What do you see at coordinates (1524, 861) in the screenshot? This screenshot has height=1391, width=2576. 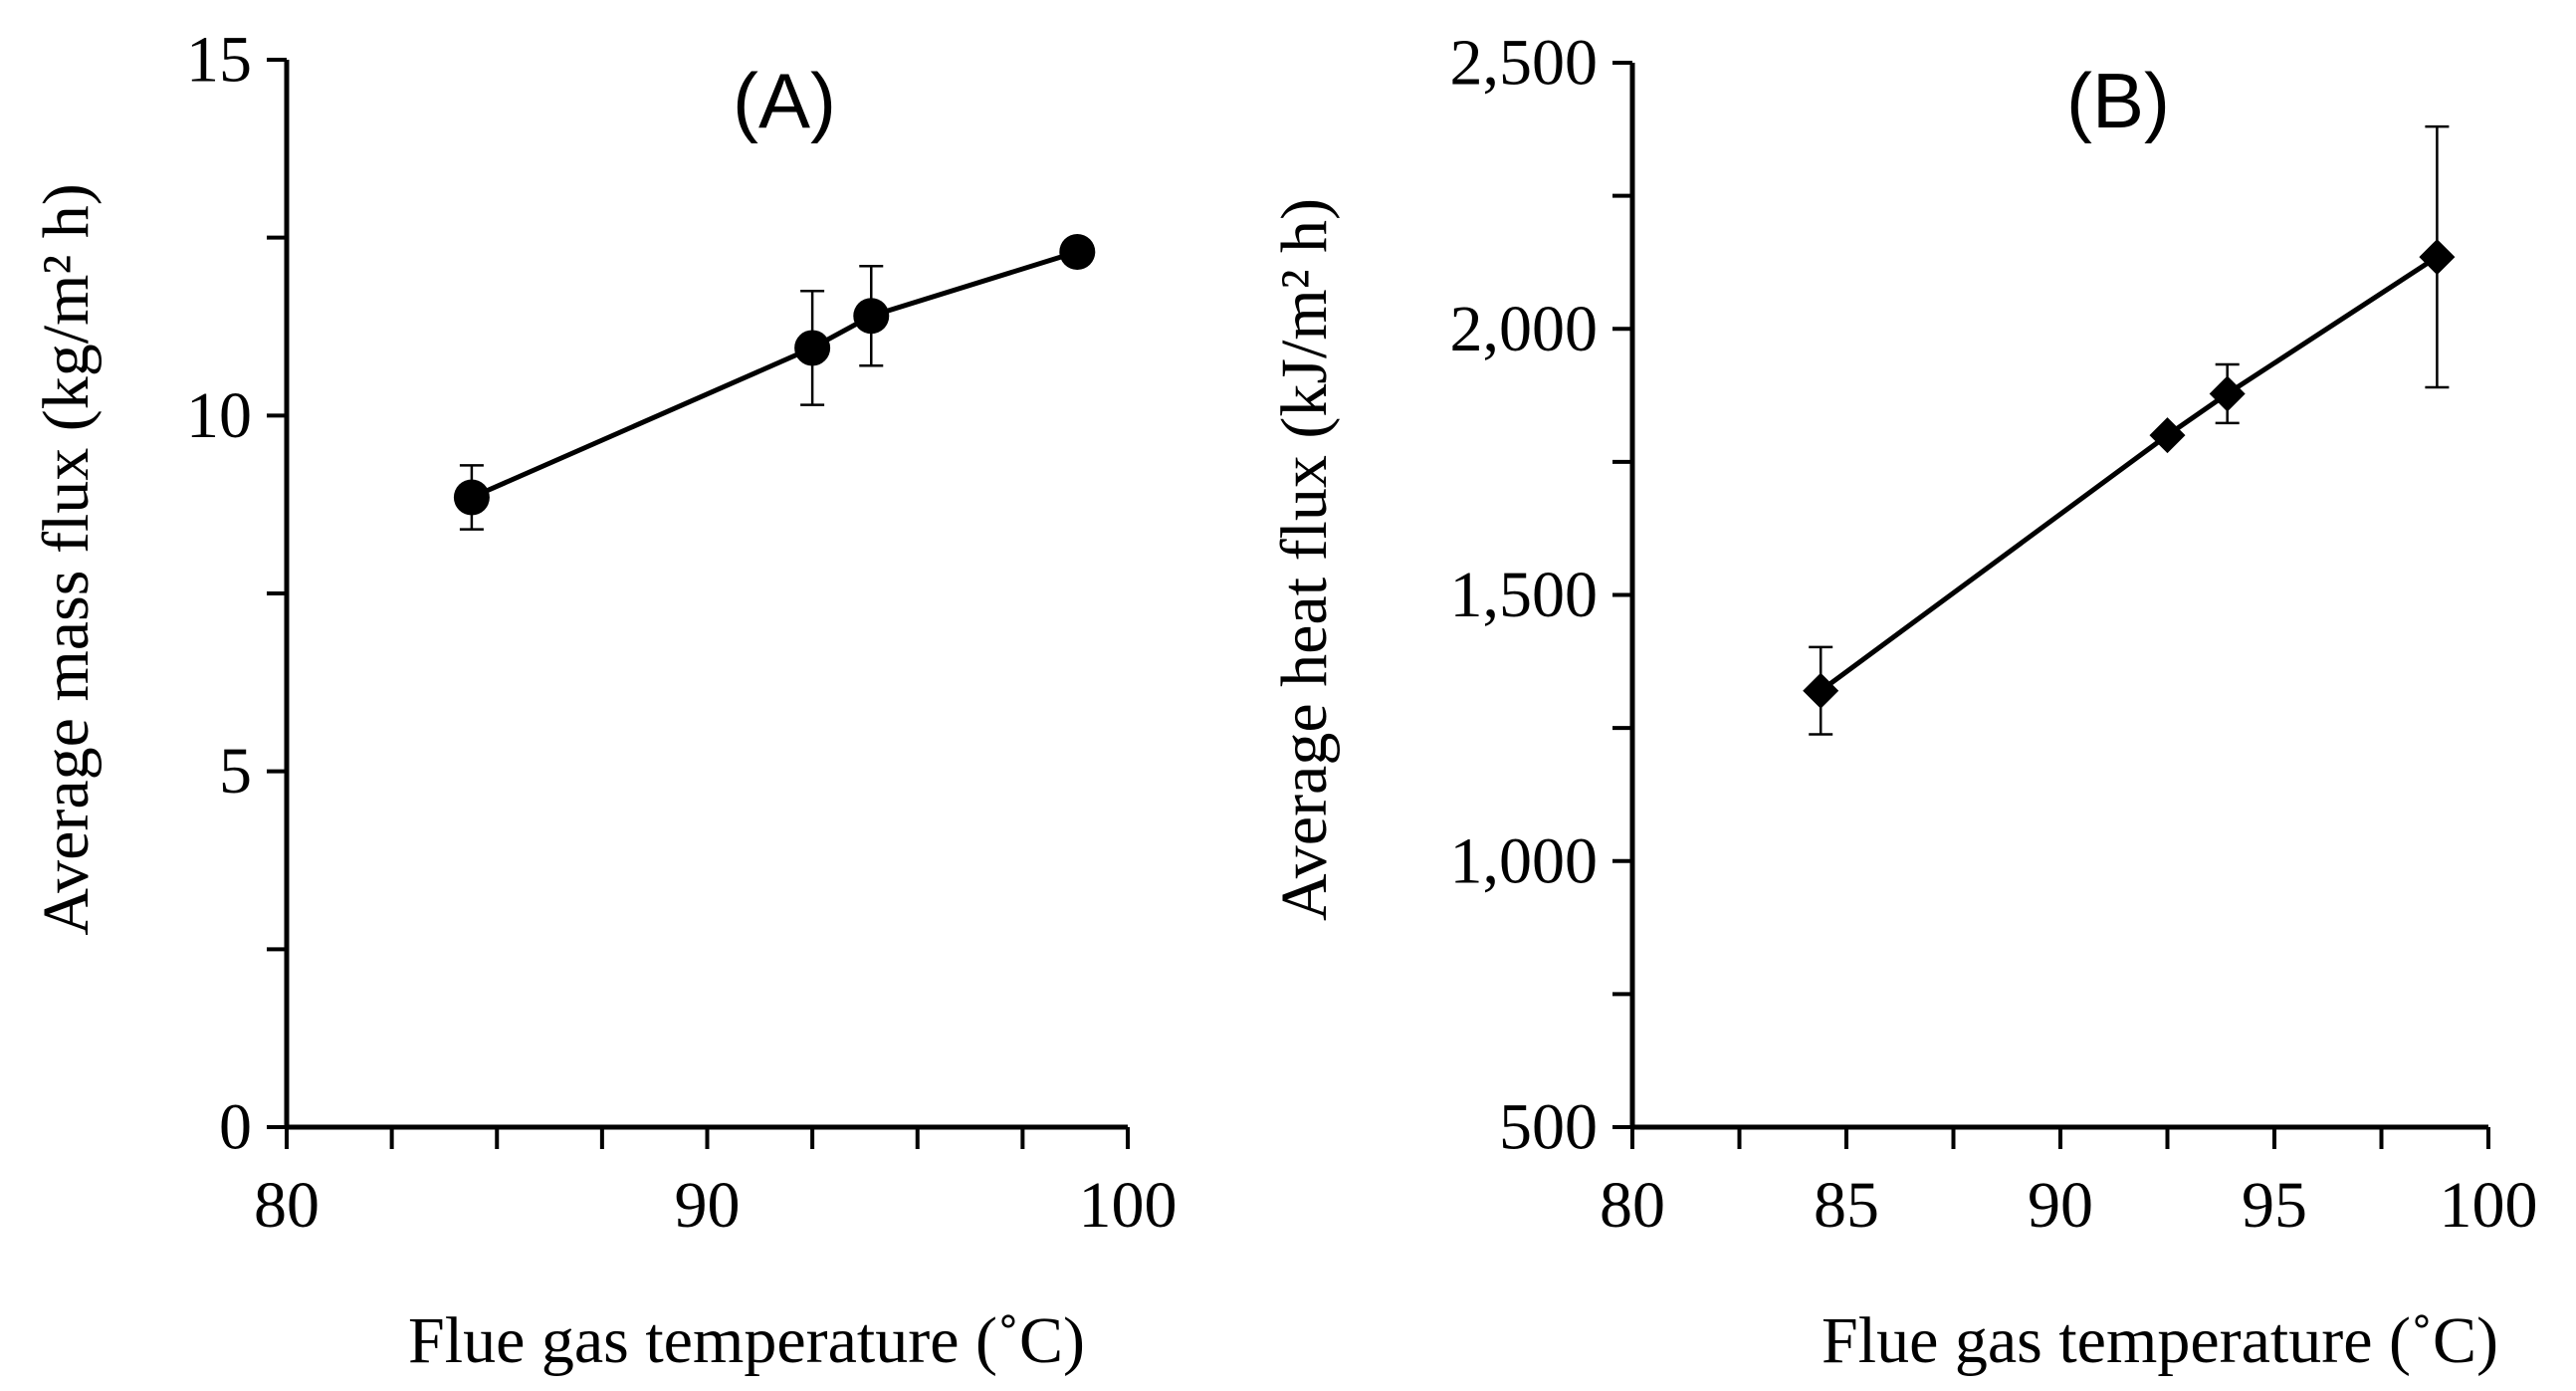 I see `y-tick-label: 1,000` at bounding box center [1524, 861].